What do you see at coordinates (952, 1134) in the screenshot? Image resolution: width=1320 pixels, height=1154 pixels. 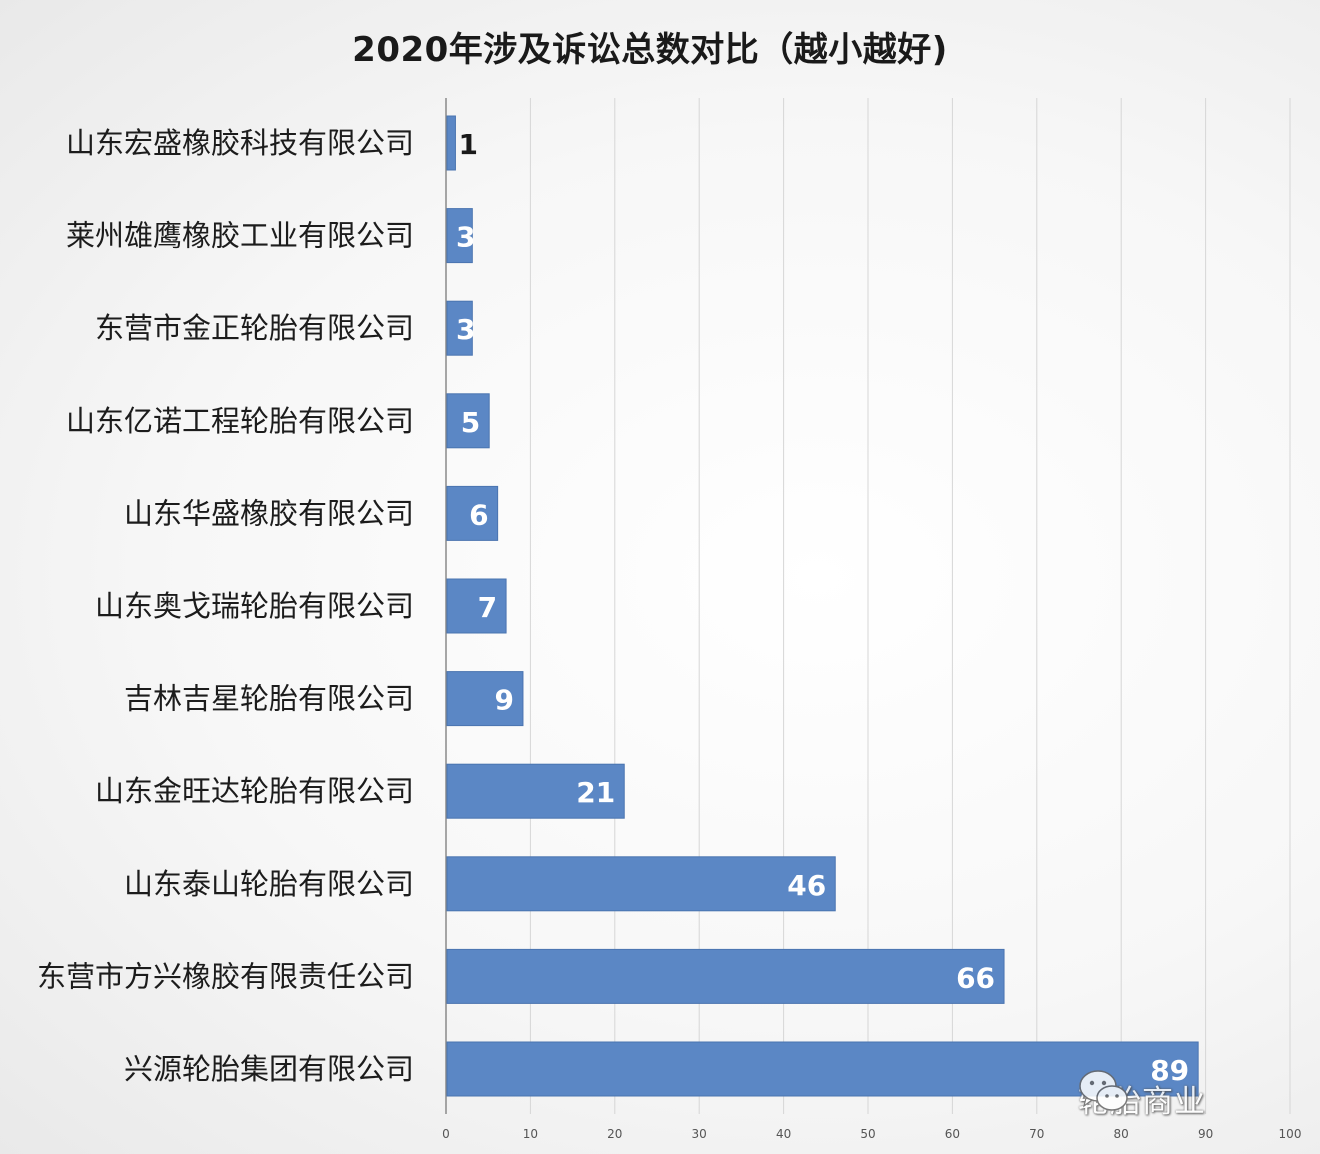 I see `x-tick-label: 60` at bounding box center [952, 1134].